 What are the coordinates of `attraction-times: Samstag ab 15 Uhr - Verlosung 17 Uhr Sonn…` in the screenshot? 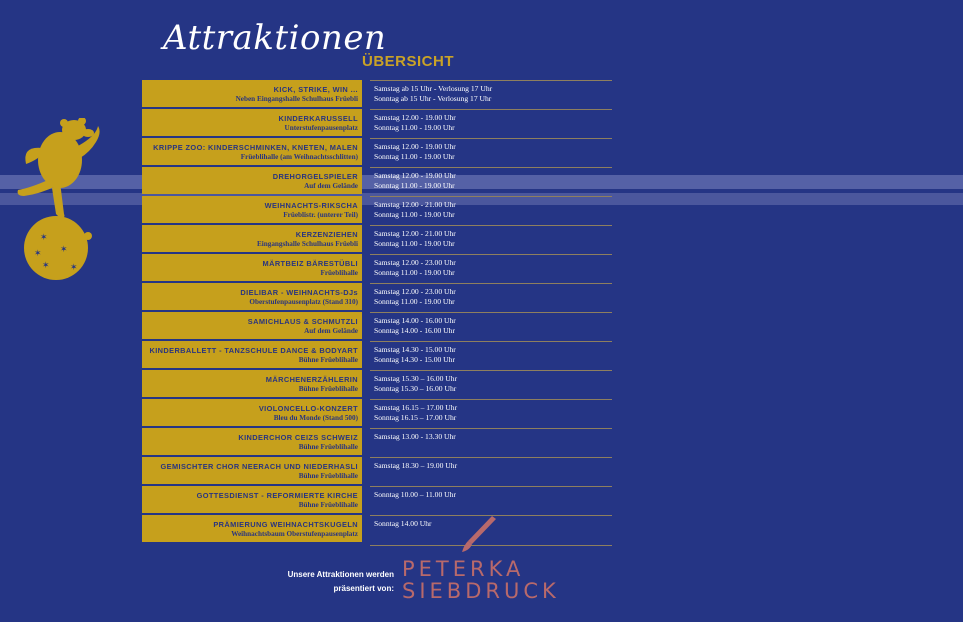 It's located at (491, 93).